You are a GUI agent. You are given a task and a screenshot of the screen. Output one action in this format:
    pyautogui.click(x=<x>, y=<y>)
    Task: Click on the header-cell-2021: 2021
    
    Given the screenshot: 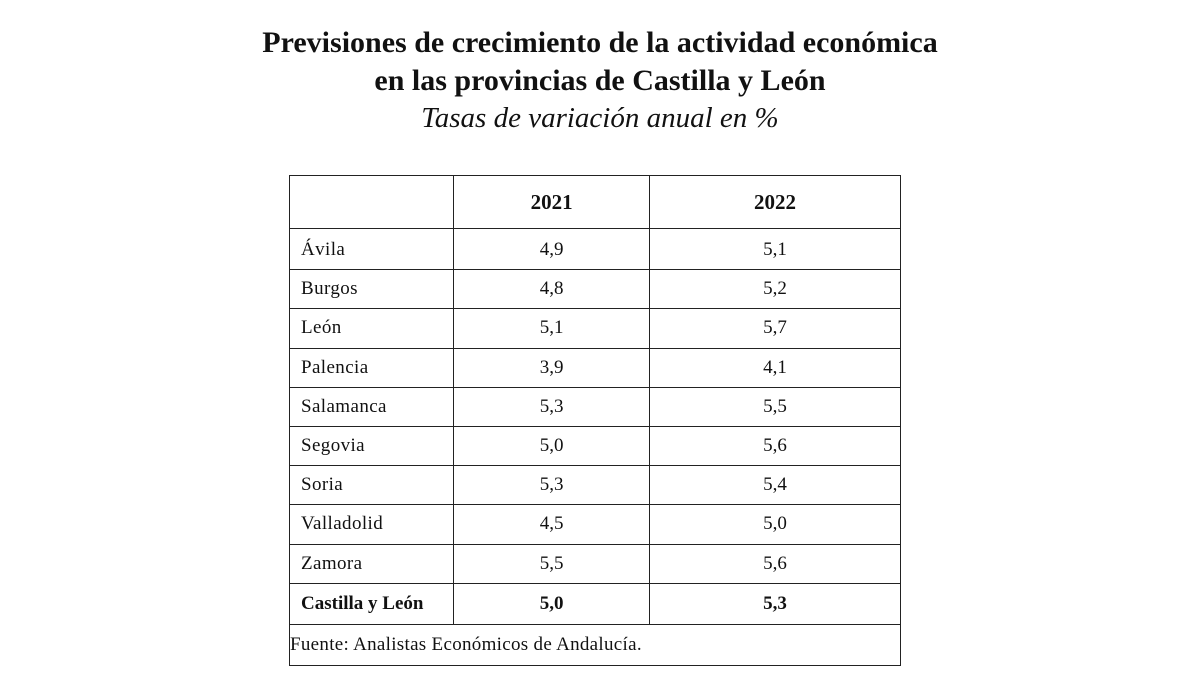 What is the action you would take?
    pyautogui.click(x=551, y=202)
    